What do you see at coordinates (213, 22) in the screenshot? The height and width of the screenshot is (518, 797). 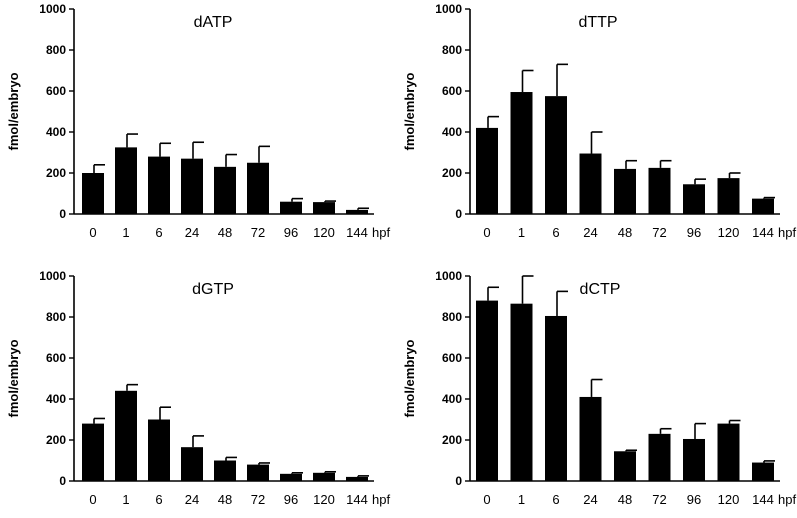 I see `panel-title: dATP` at bounding box center [213, 22].